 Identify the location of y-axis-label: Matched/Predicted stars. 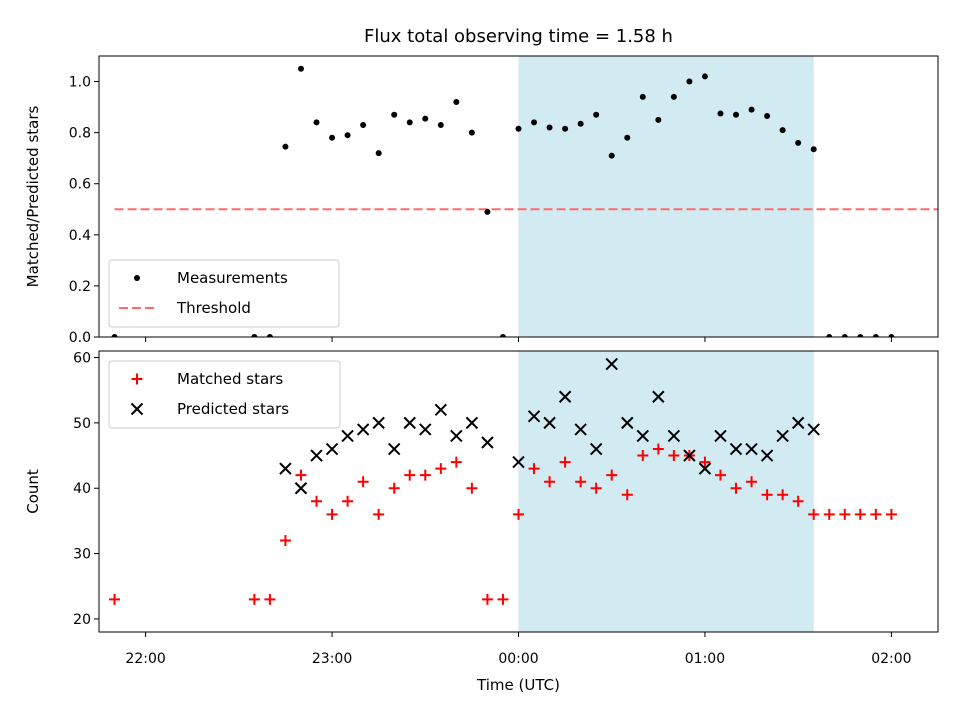
(33, 197).